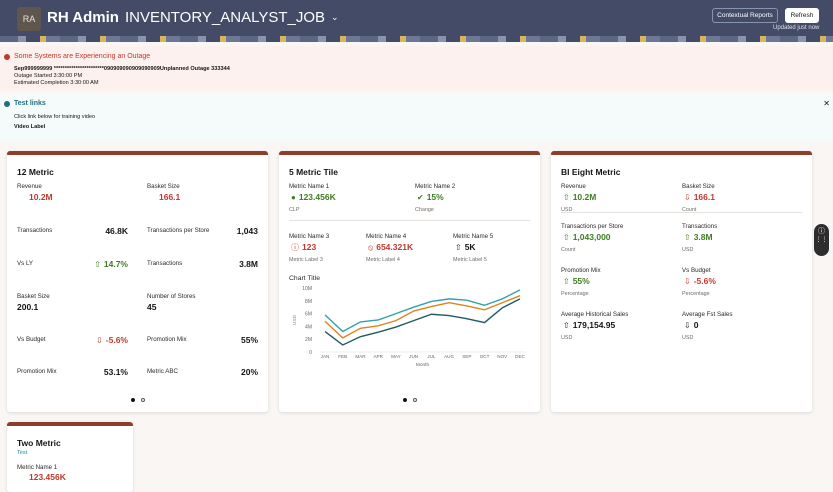 The image size is (833, 492). What do you see at coordinates (313, 172) in the screenshot?
I see `card-title: 5 Metric Tile` at bounding box center [313, 172].